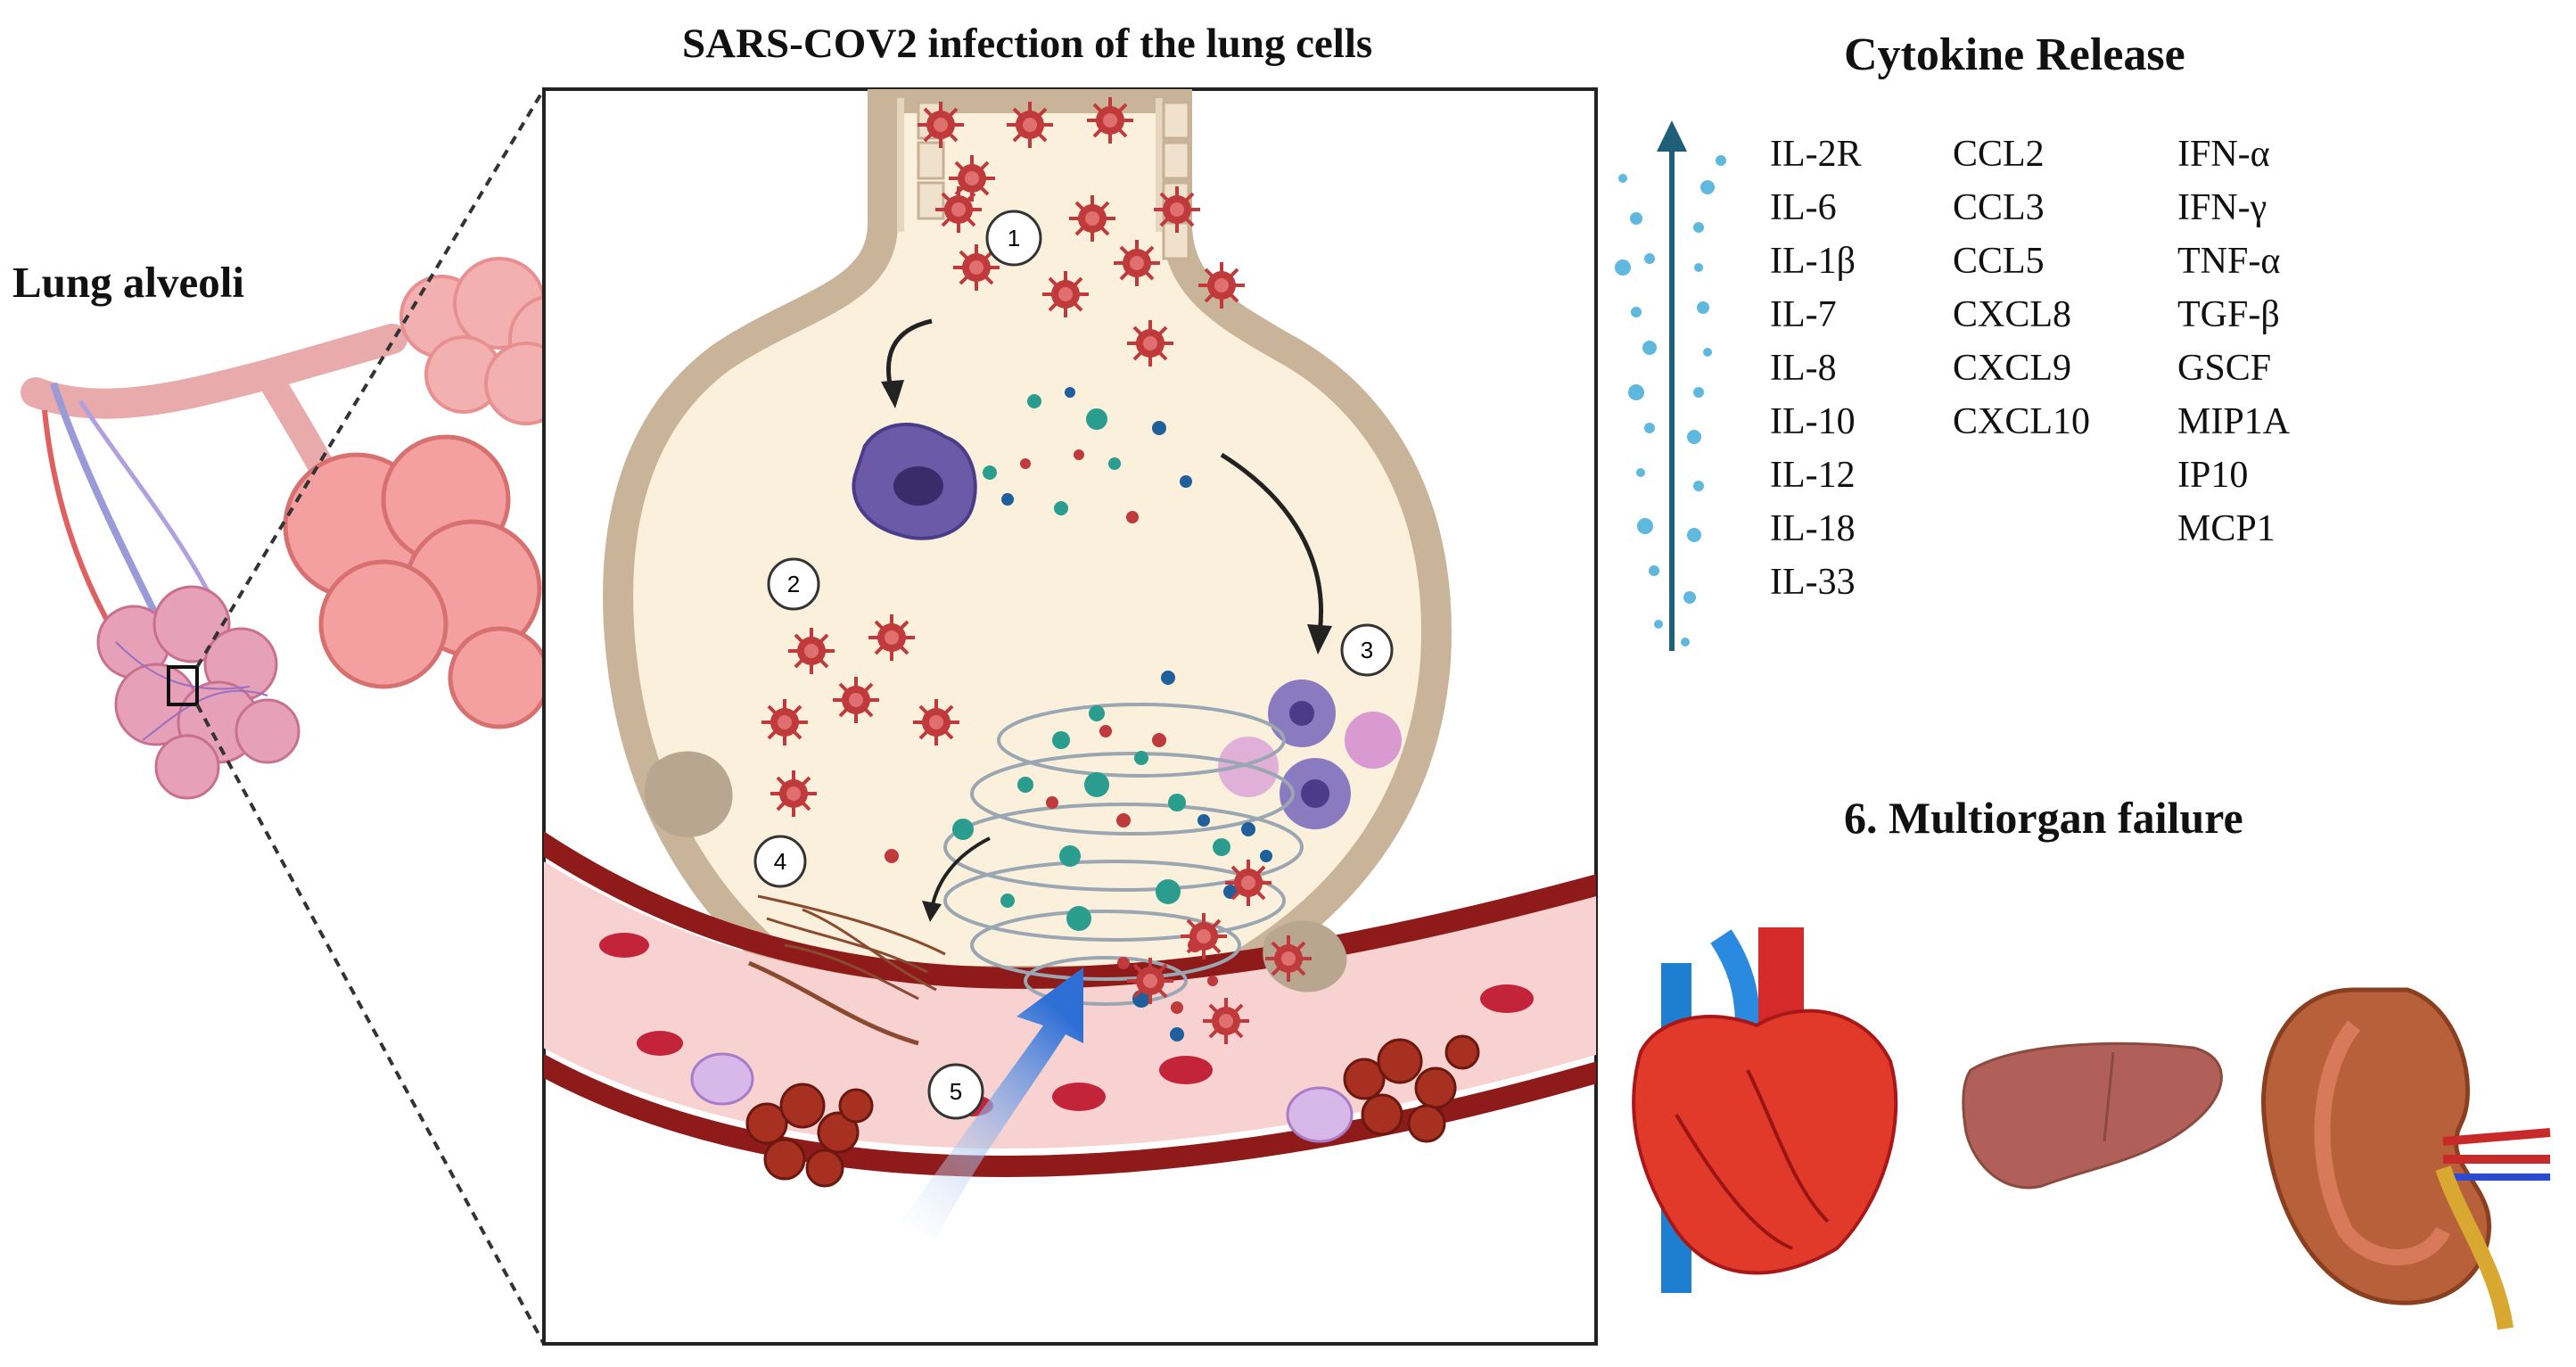  I want to click on cytokine-label: CCL5, so click(1999, 261).